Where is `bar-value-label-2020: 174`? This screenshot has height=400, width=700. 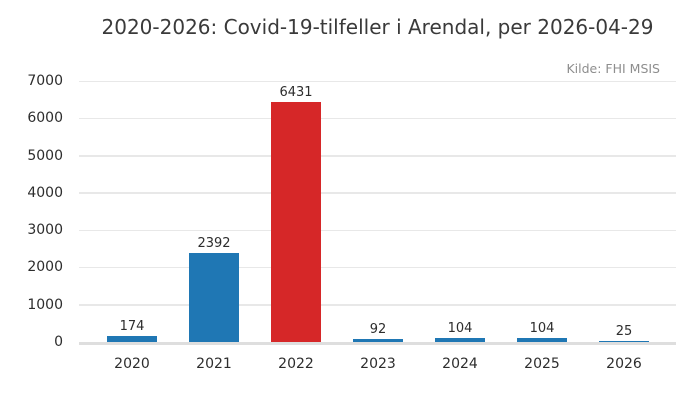
bar-value-label-2020: 174 is located at coordinates (132, 326).